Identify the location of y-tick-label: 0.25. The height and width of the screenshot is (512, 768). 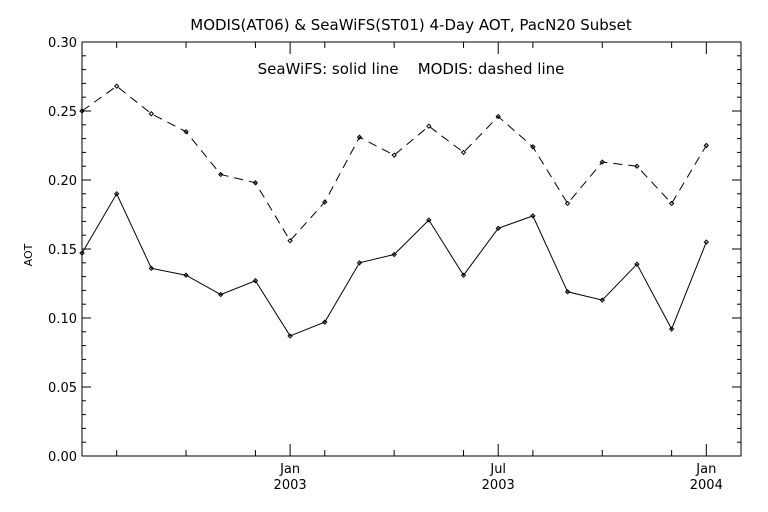
(62, 112).